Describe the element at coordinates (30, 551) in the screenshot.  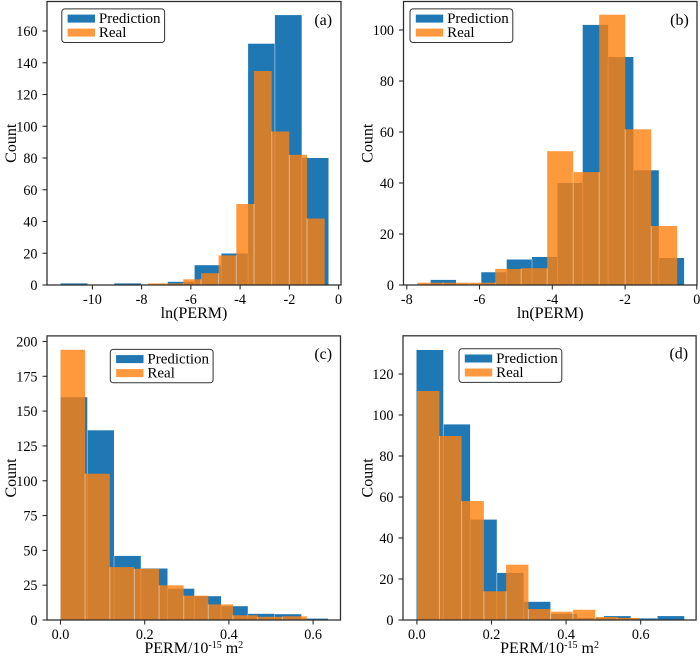
I see `svg-text: 50` at that location.